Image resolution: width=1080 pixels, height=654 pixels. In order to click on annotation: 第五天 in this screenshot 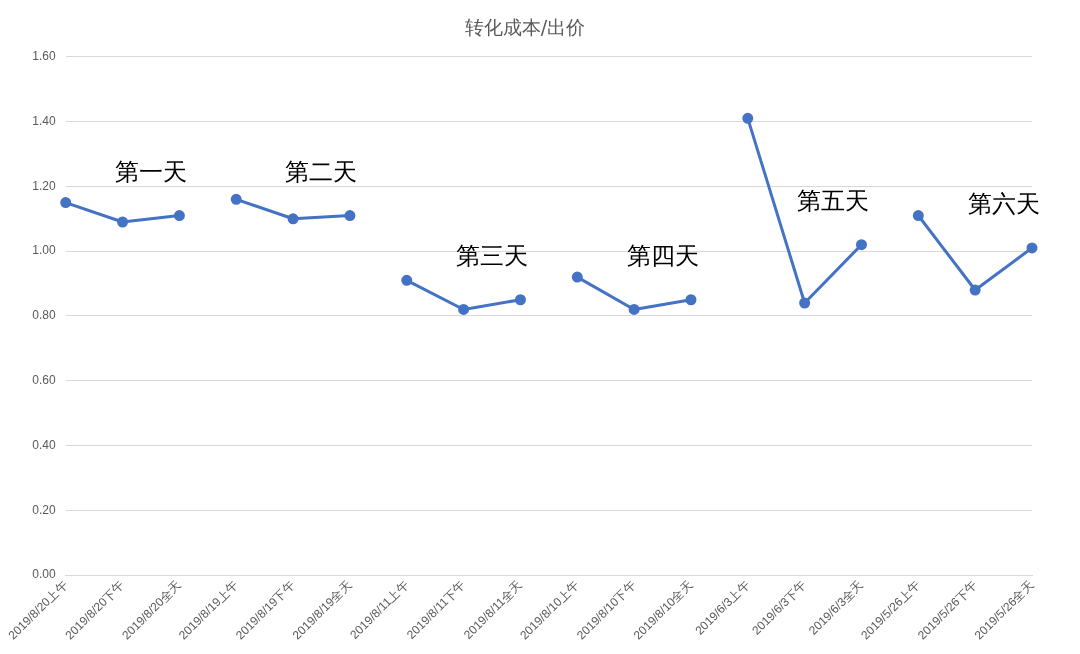, I will do `click(833, 200)`.